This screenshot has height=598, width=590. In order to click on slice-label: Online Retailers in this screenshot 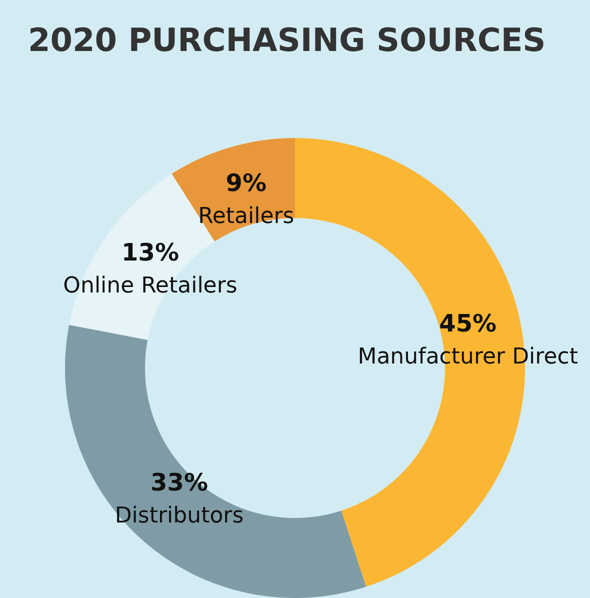, I will do `click(150, 286)`.